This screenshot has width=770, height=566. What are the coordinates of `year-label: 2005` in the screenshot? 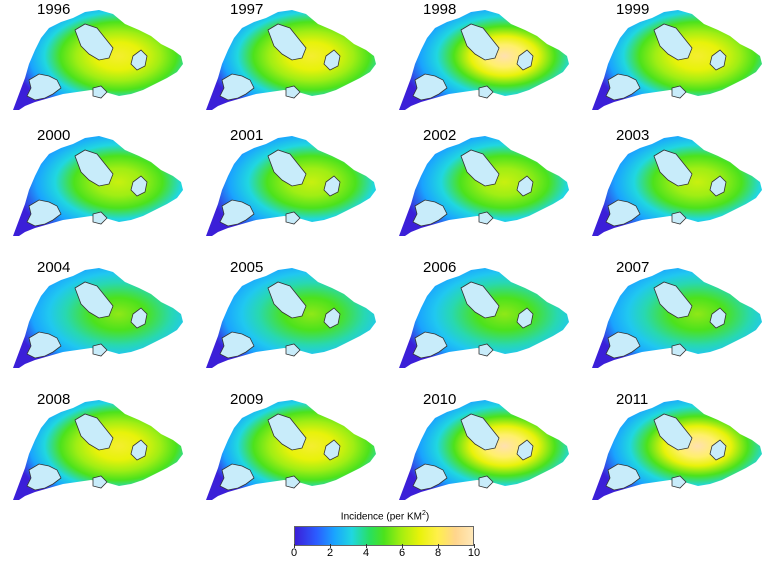 It's located at (247, 267).